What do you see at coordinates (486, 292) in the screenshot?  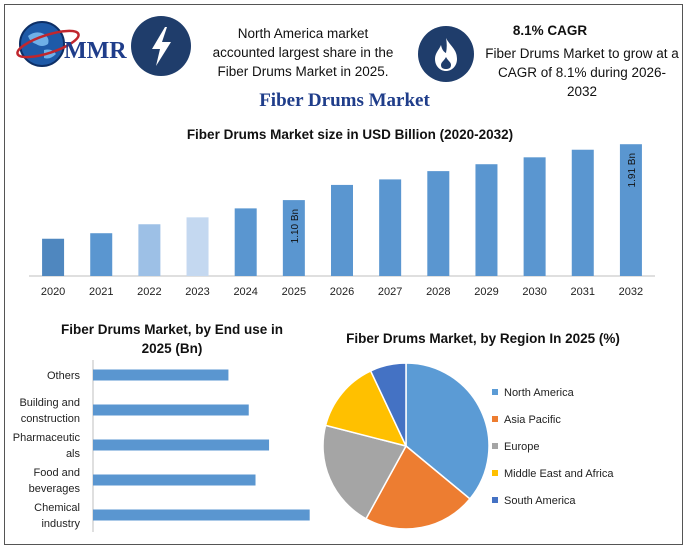 I see `x-tick-label: 2029` at bounding box center [486, 292].